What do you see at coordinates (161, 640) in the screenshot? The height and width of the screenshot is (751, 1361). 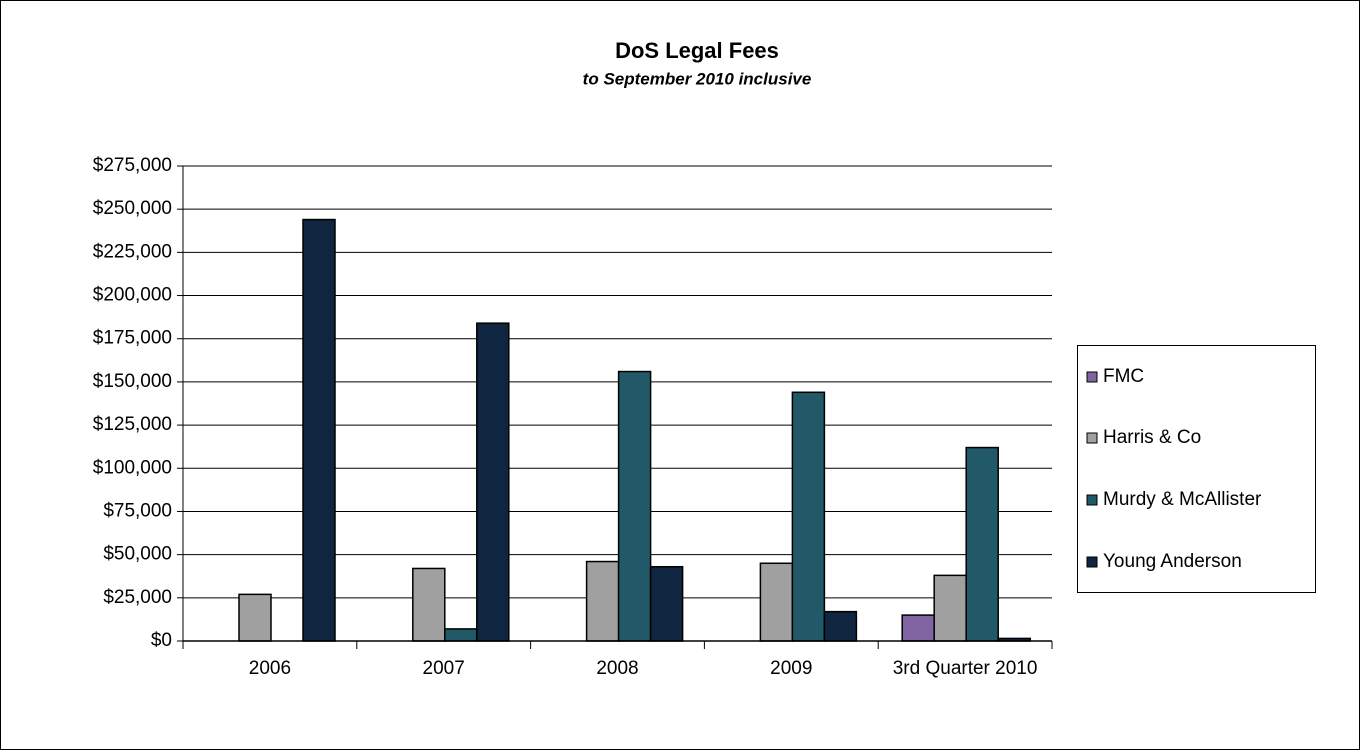 I see `y-tick-label: $0` at bounding box center [161, 640].